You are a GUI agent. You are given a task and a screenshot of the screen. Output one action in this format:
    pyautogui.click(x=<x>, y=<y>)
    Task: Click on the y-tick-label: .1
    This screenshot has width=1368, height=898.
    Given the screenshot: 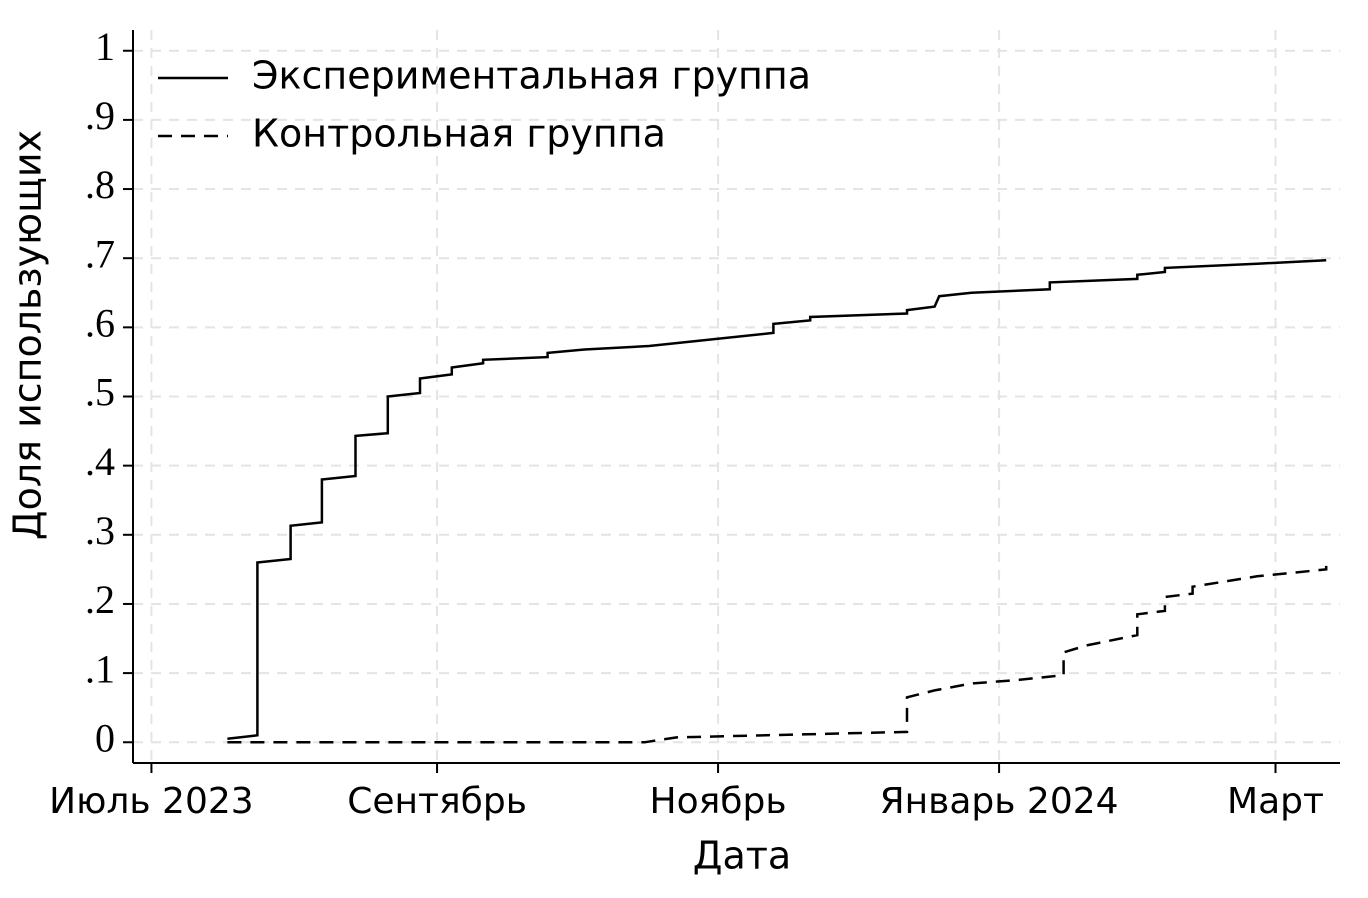 What is the action you would take?
    pyautogui.click(x=100, y=668)
    